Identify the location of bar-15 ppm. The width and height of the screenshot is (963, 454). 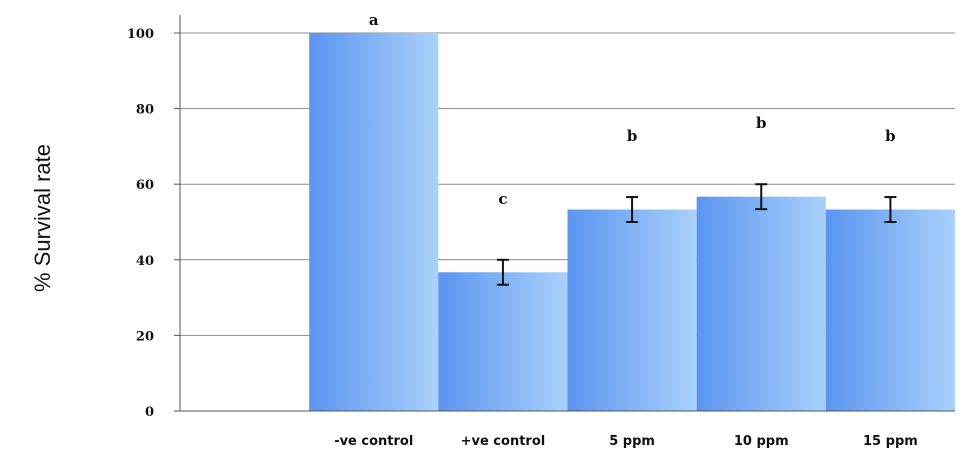
(890, 310).